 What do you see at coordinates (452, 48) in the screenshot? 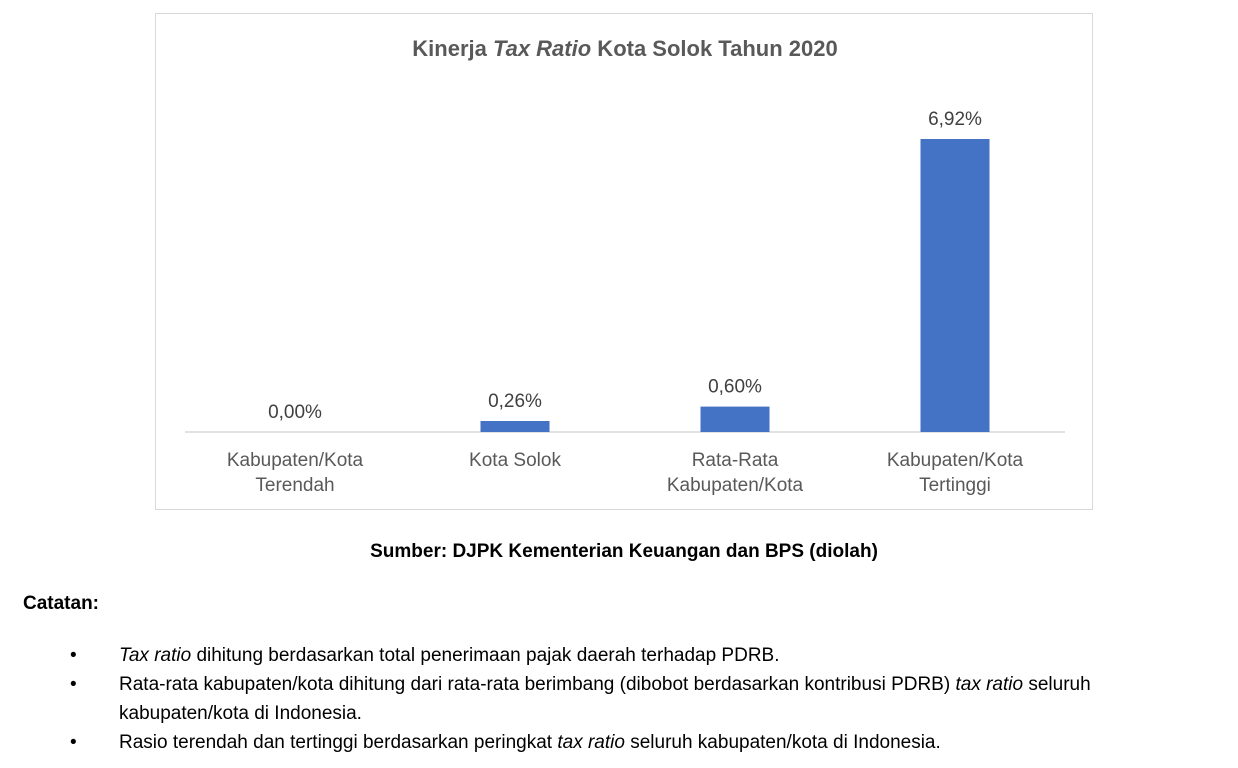
I see `chart-title-part: Kinerja` at bounding box center [452, 48].